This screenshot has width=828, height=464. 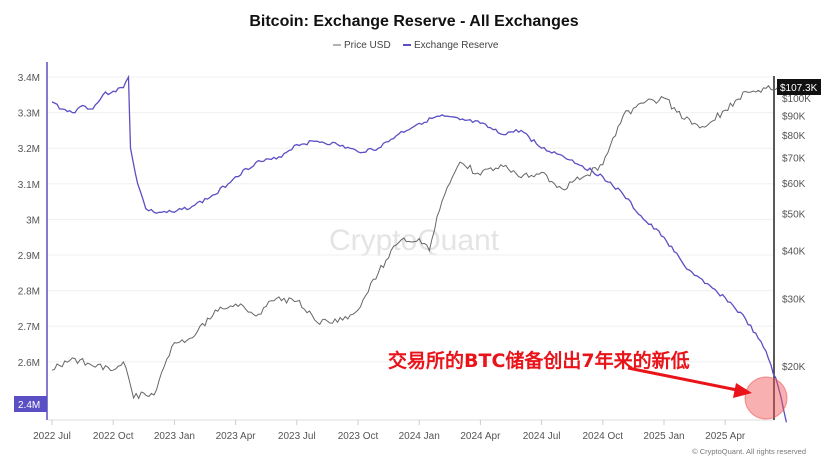 What do you see at coordinates (794, 117) in the screenshot?
I see `right-tick-label: $90K` at bounding box center [794, 117].